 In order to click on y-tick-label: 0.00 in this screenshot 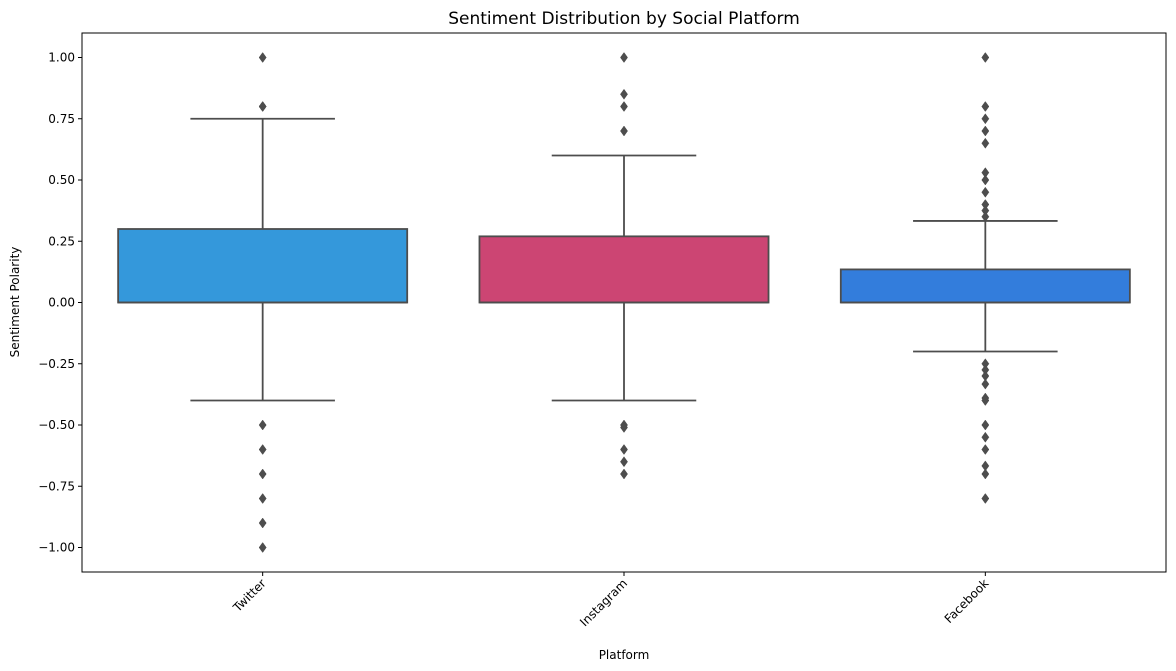, I will do `click(61, 303)`.